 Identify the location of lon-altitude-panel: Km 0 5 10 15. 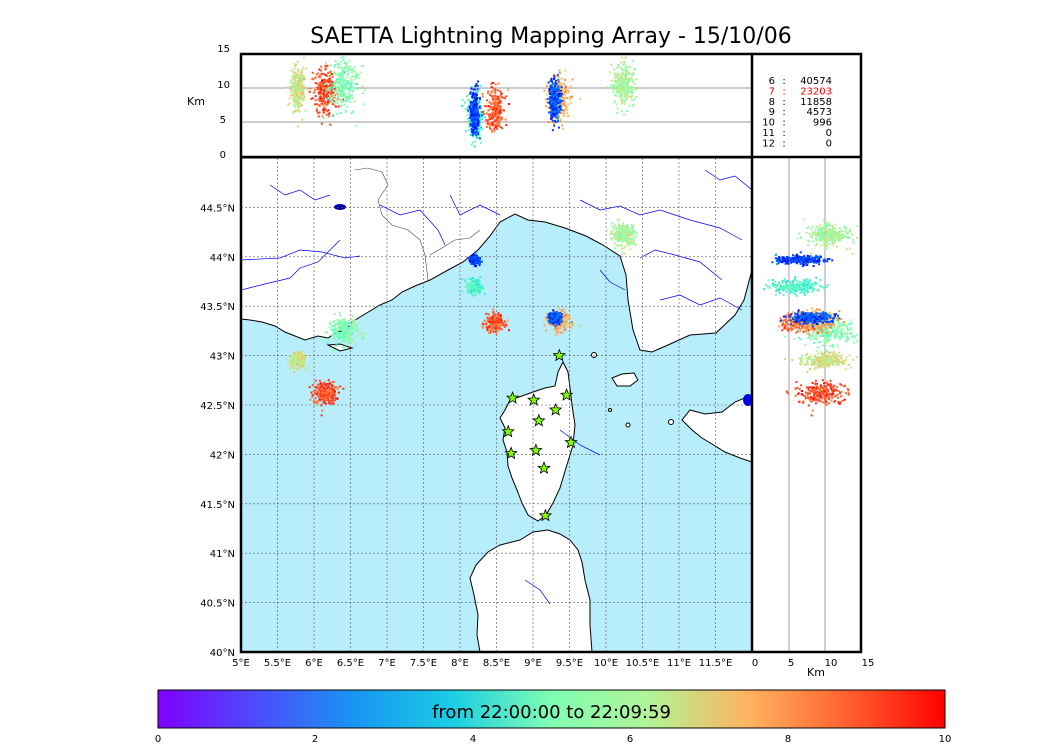
(469, 102).